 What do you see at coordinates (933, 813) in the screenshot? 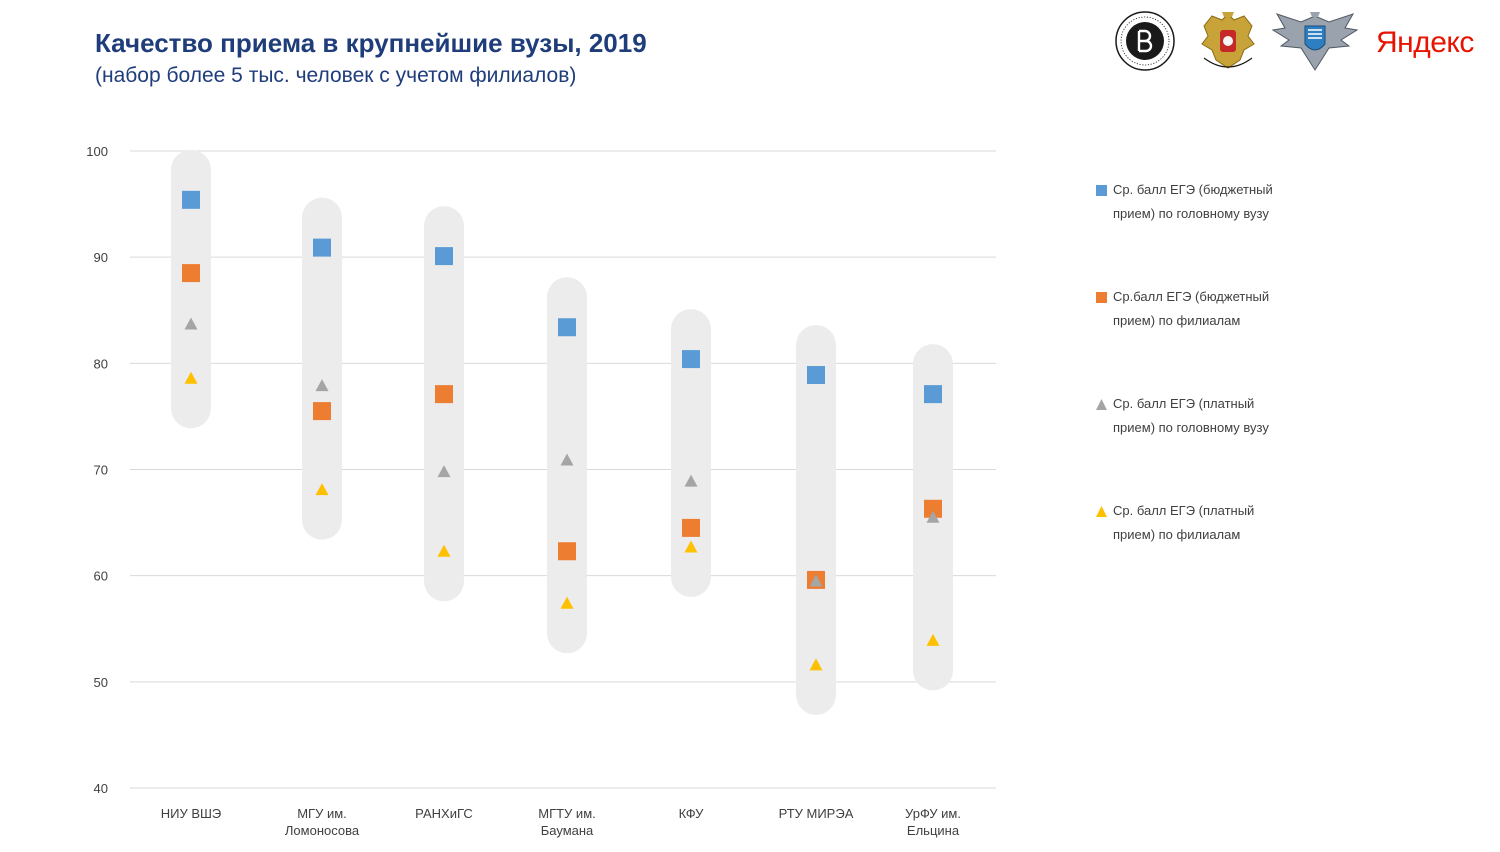
I see `x-category-label: УрФУ им.` at bounding box center [933, 813].